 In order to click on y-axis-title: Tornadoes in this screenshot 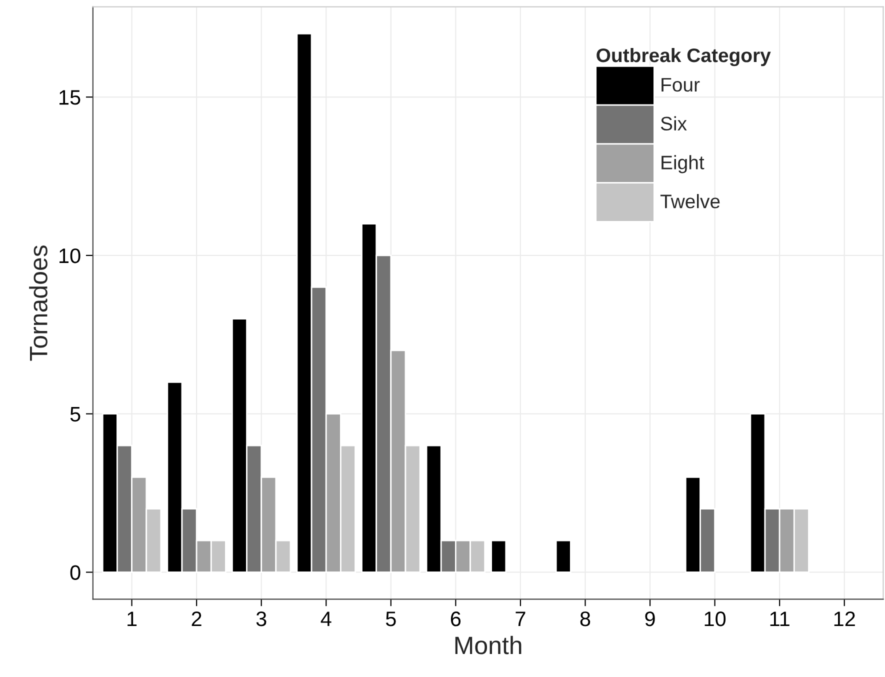, I will do `click(38, 303)`.